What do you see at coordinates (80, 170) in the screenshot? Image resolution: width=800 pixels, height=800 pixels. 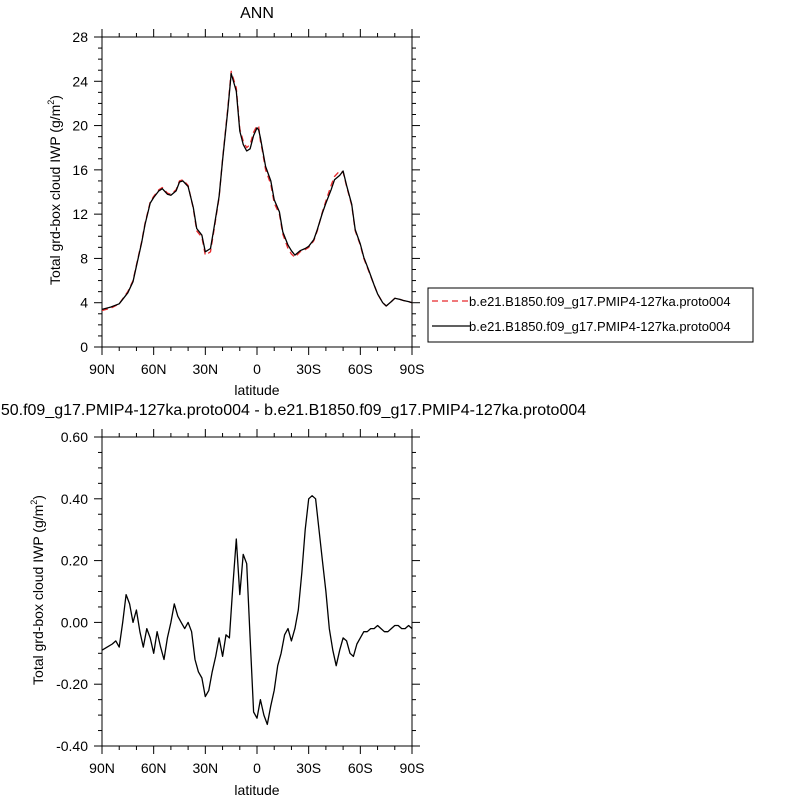 I see `top-ytick-label: 16` at bounding box center [80, 170].